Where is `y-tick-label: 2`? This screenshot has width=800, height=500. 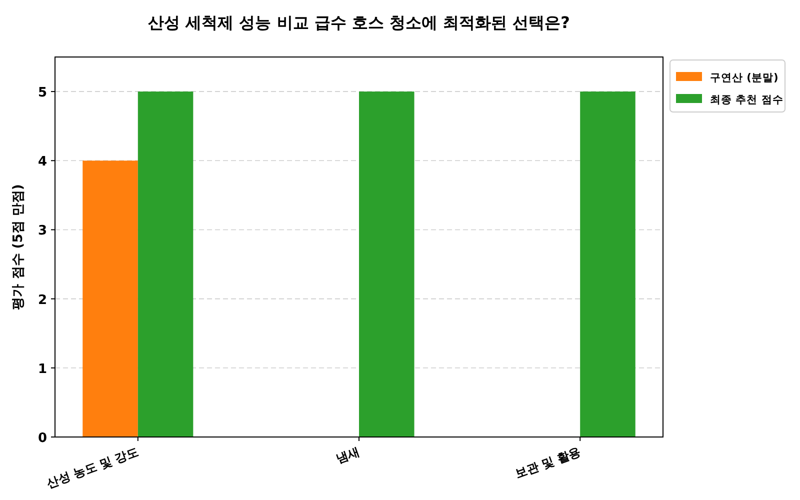
y-tick-label: 2 is located at coordinates (42, 300).